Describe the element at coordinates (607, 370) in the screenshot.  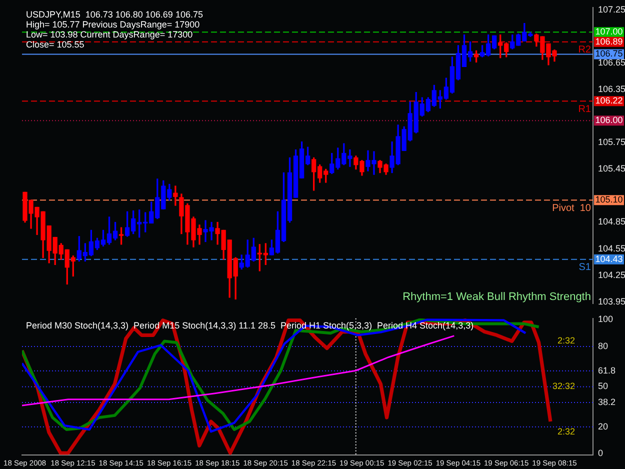
I see `y-tick-label: 61.8` at that location.